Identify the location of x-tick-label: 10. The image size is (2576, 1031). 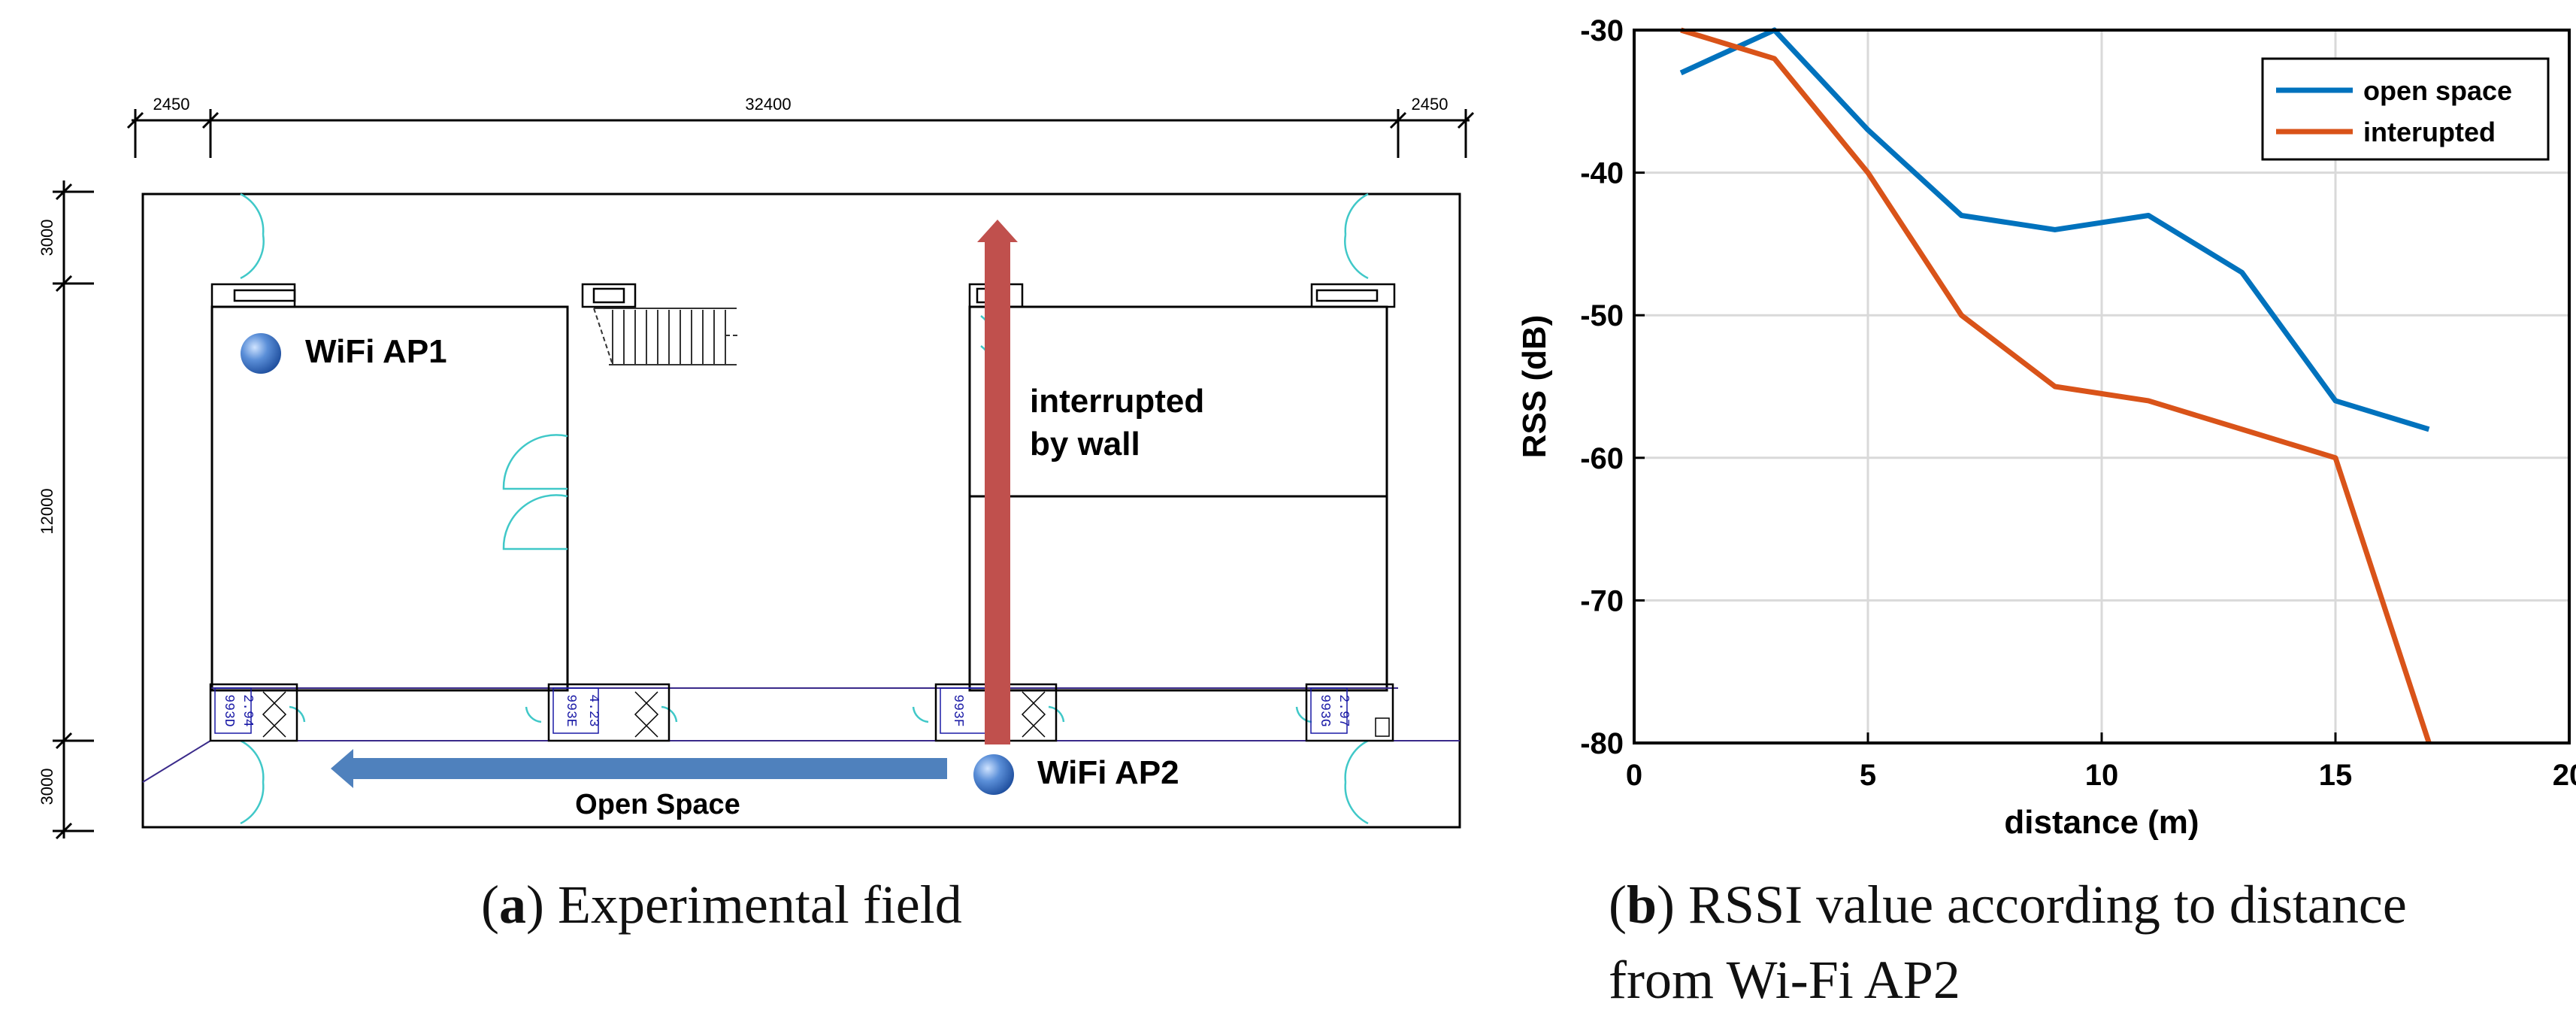
(2102, 775).